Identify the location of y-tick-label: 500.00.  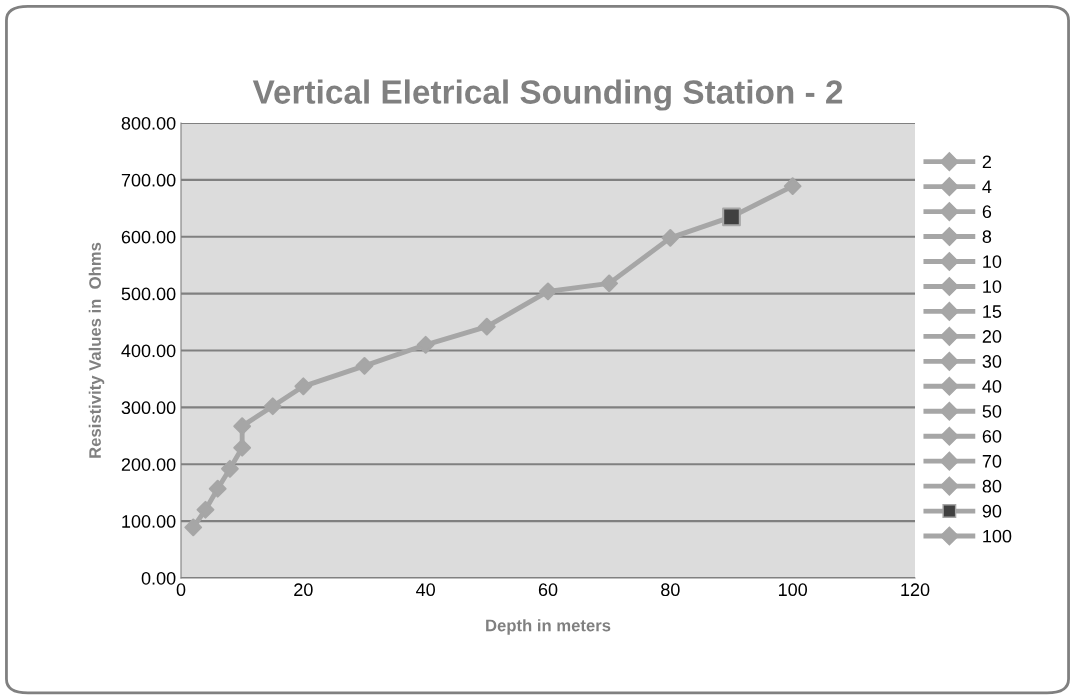
(148, 294).